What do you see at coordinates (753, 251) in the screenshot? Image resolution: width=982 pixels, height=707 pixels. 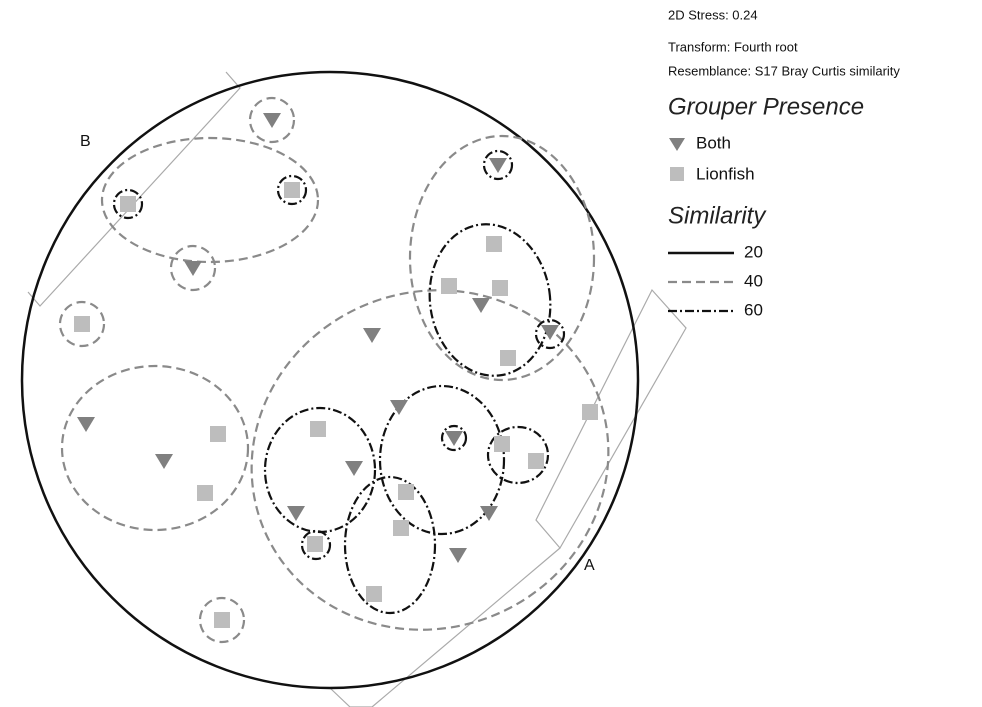 I see `legend-item: 20` at bounding box center [753, 251].